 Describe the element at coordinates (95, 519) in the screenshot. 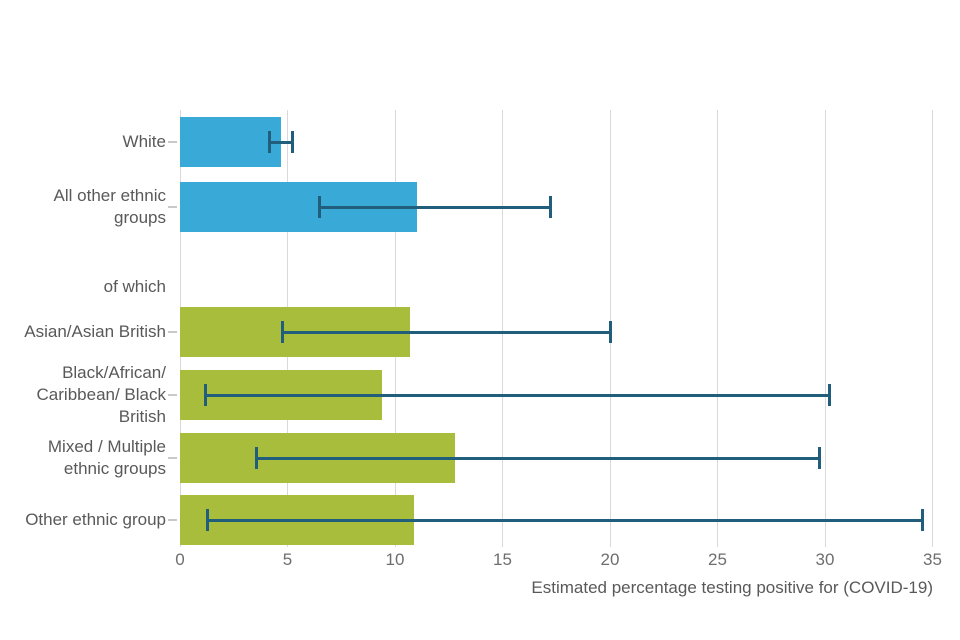

I see `category-label: Other ethnic group` at that location.